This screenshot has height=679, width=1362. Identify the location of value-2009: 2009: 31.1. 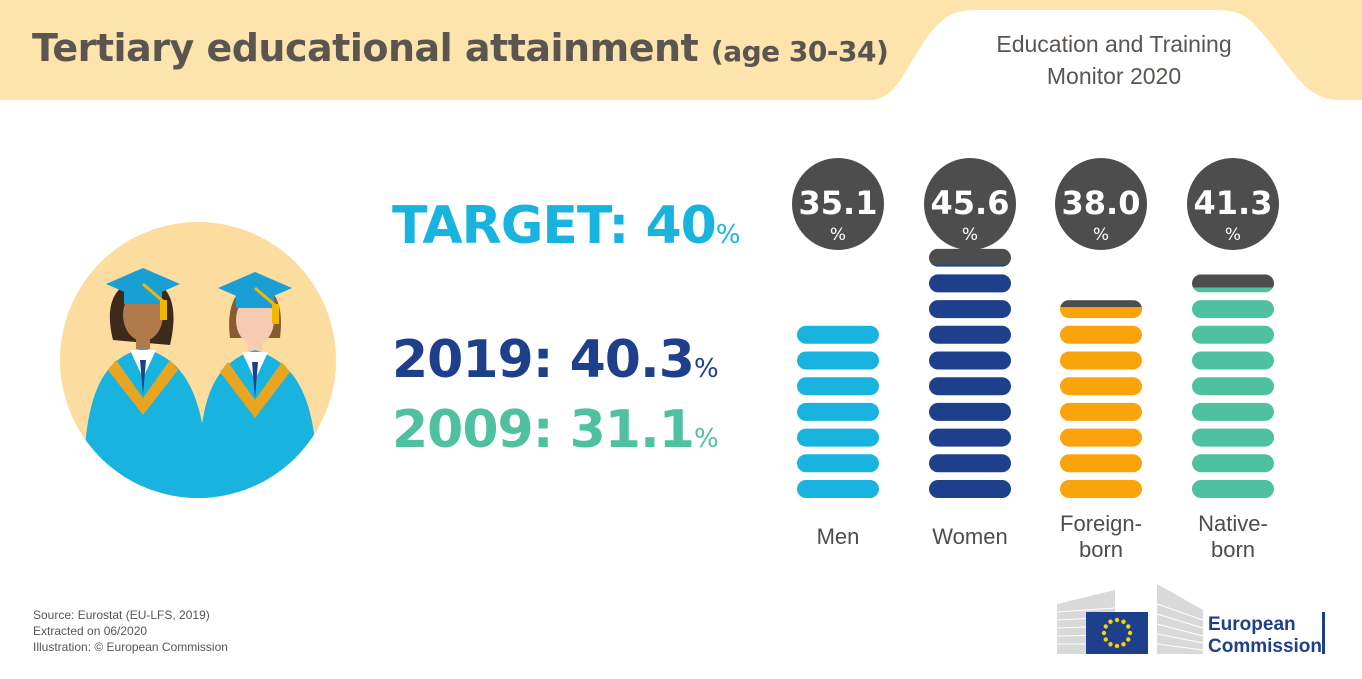
(543, 430).